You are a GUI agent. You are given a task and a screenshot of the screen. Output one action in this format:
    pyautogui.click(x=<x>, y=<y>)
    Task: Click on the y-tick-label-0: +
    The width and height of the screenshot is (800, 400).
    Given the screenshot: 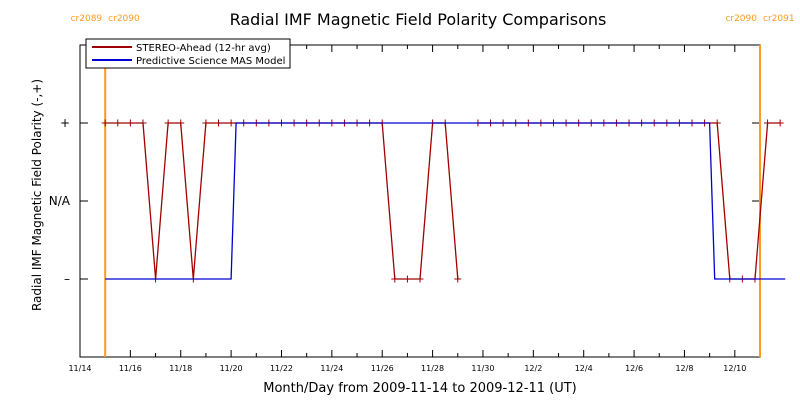 What is the action you would take?
    pyautogui.click(x=65, y=123)
    